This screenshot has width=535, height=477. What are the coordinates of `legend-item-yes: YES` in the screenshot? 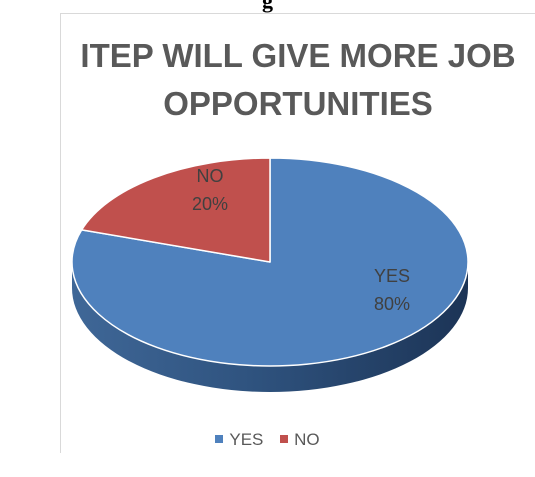 It's located at (239, 440).